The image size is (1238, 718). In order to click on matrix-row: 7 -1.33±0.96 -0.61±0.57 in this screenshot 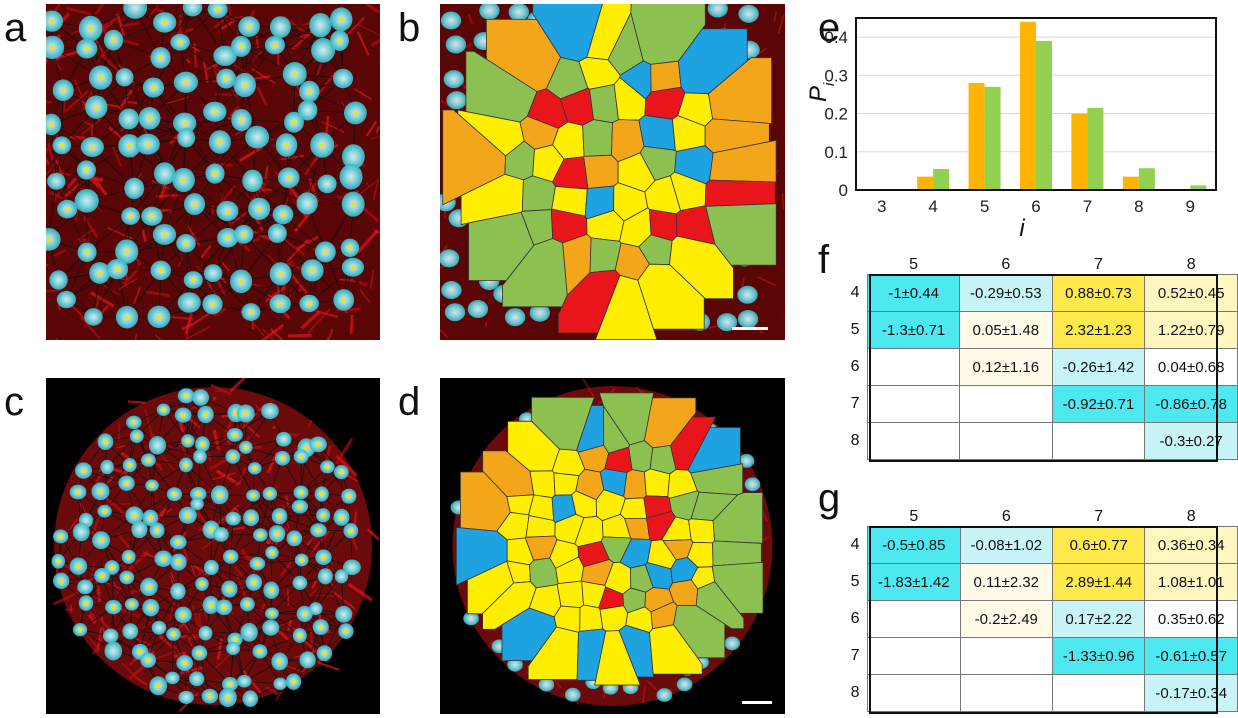, I will do `click(1040, 656)`.